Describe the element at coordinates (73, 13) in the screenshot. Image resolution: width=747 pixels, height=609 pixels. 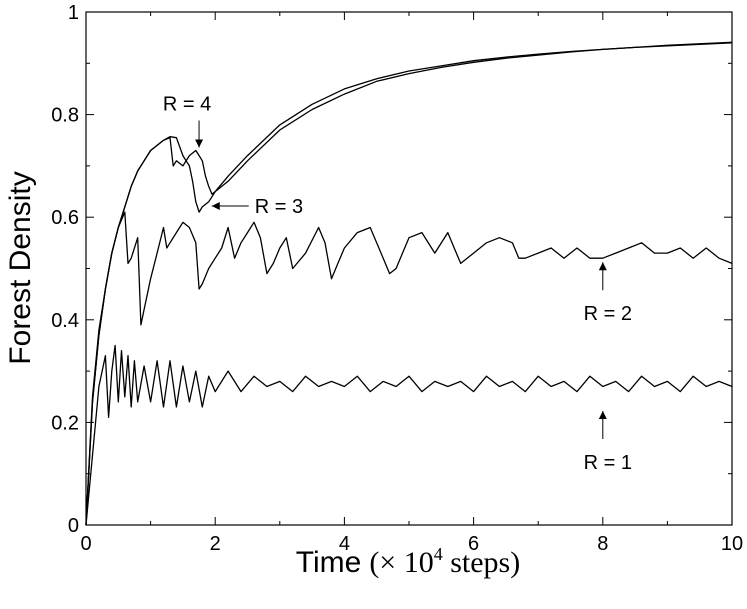
I see `y-tick-label: 1` at that location.